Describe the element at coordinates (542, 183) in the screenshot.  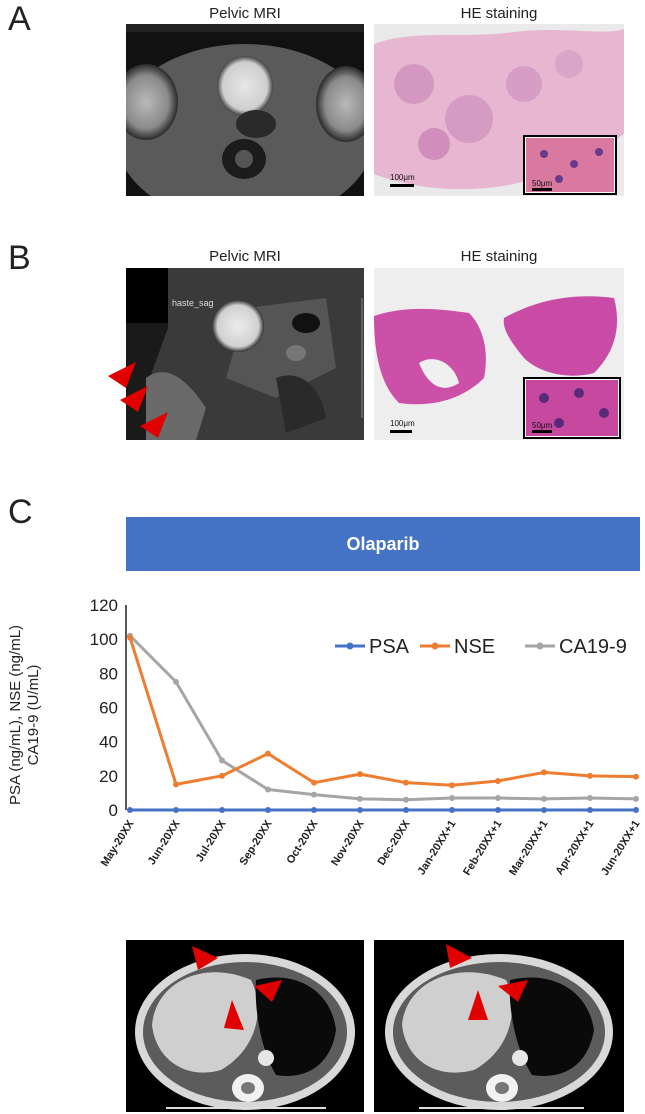
I see `panel-a-scale-inset-label: 50μm` at that location.